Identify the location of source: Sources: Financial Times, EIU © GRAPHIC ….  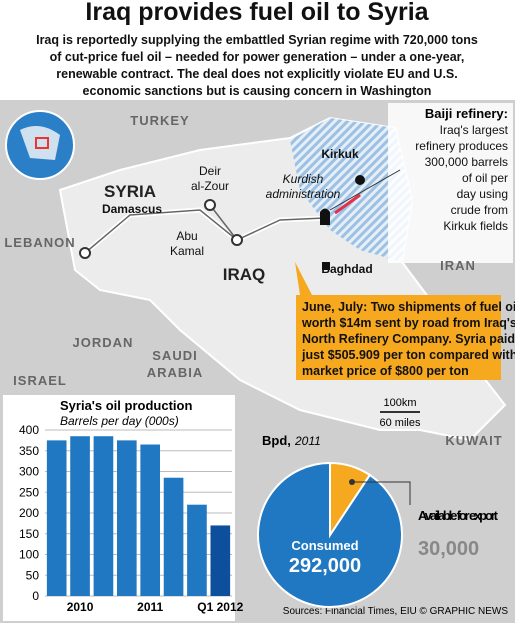
(396, 611).